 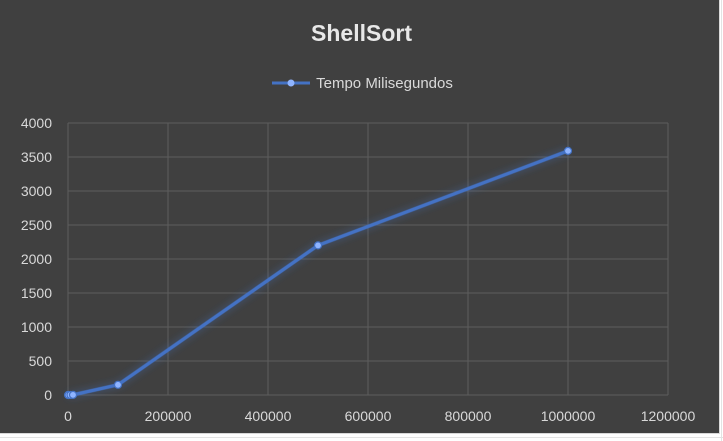 I want to click on y-tick-label: 3000, so click(x=36, y=191).